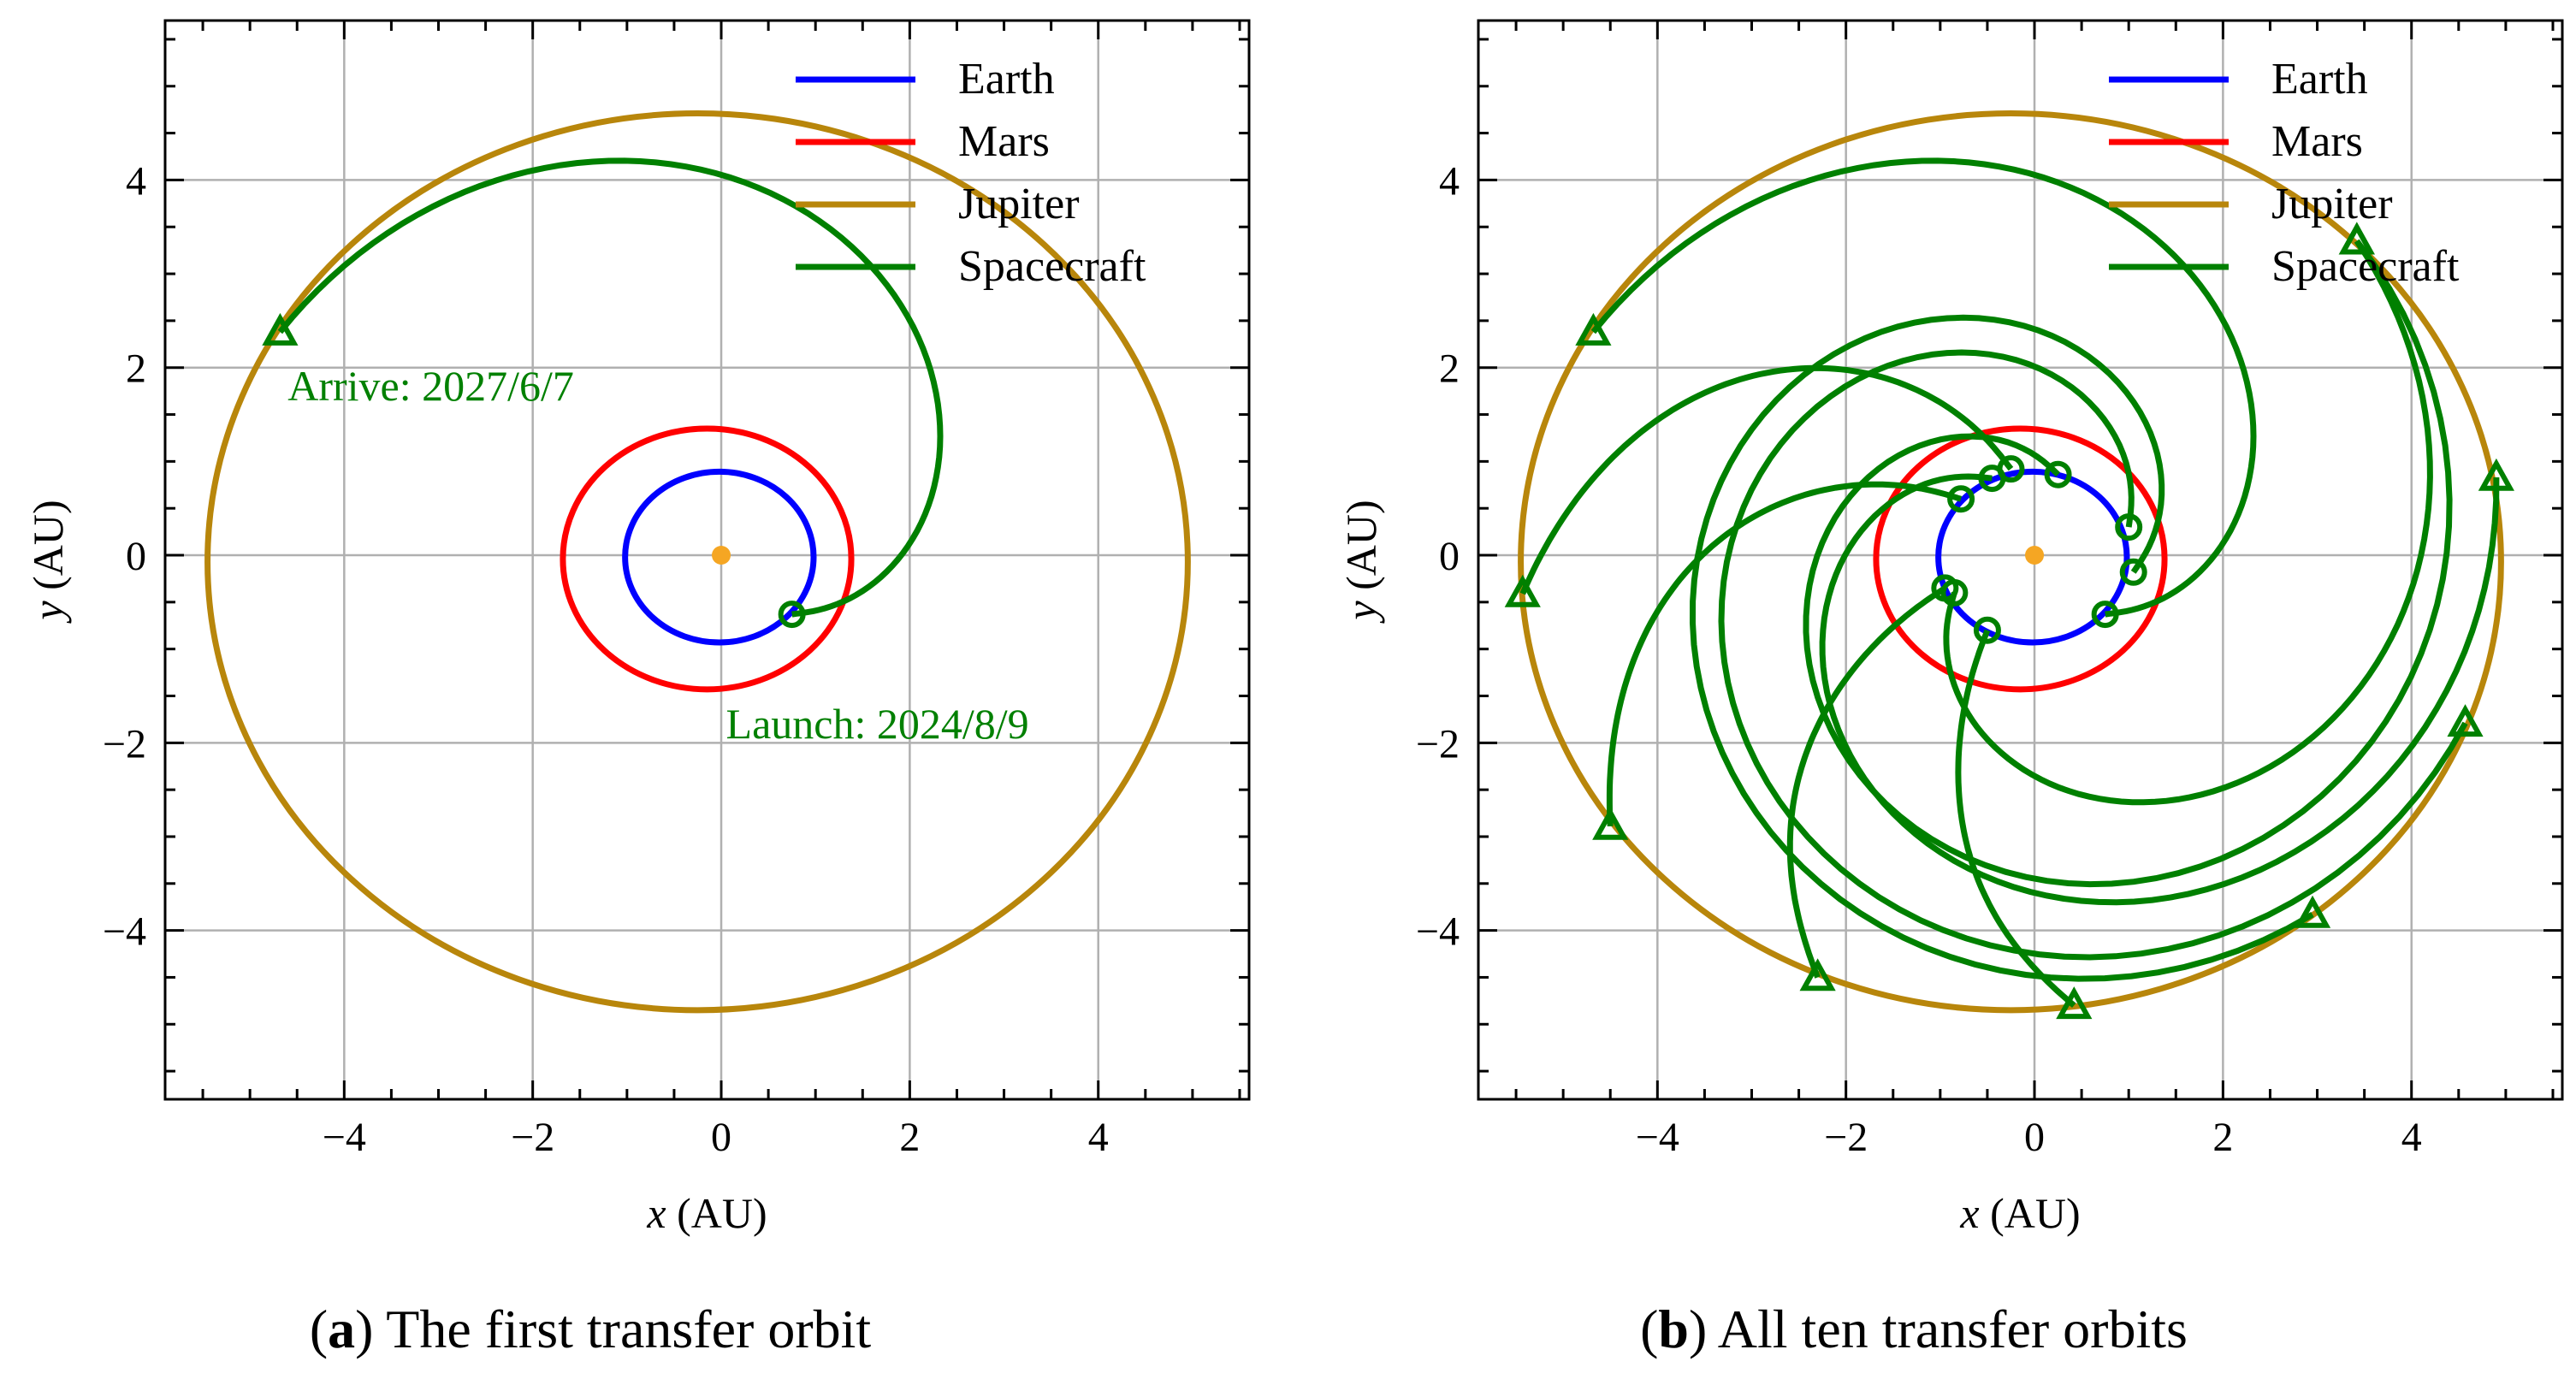 Image resolution: width=2576 pixels, height=1385 pixels. Describe the element at coordinates (430, 386) in the screenshot. I see `annotation-label: Arrive: 2027/6/7` at that location.